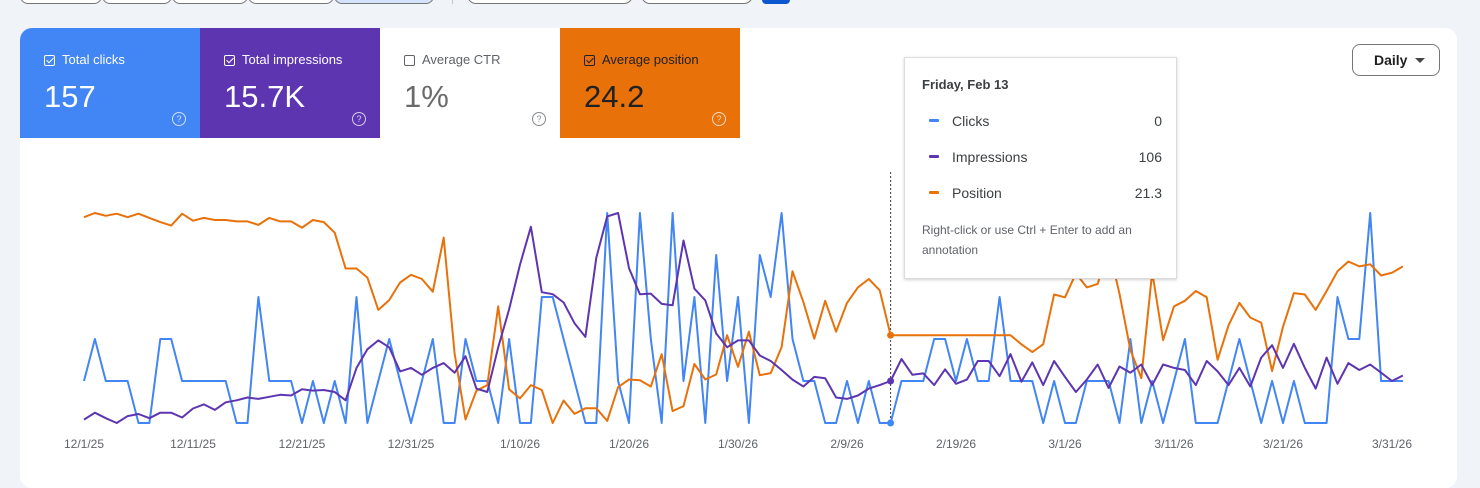 This screenshot has width=1480, height=488. What do you see at coordinates (614, 96) in the screenshot?
I see `metric-value: 24.2` at bounding box center [614, 96].